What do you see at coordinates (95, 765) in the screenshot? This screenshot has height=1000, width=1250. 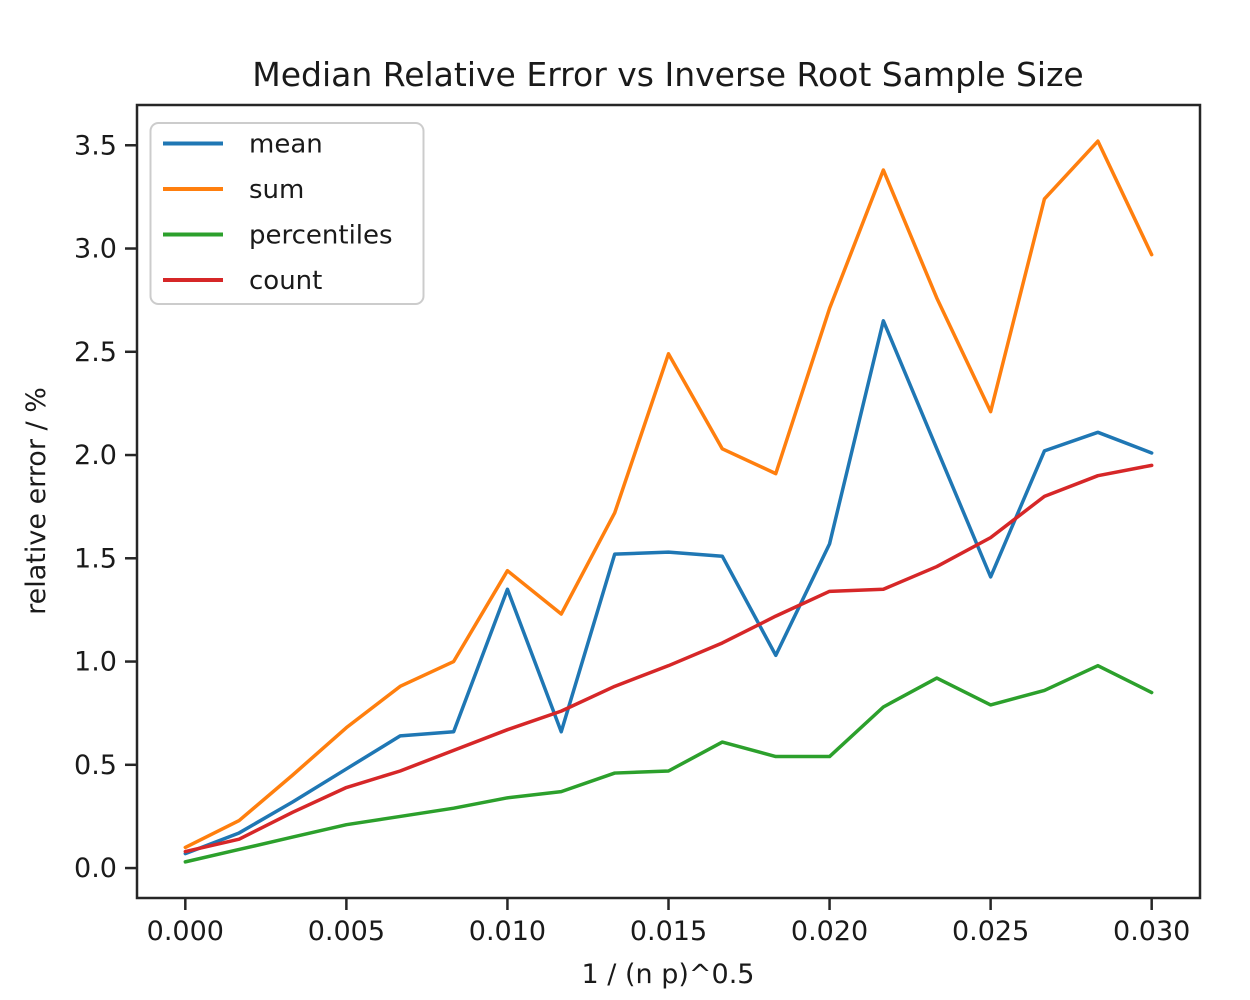 I see `y-tick-label: 0.5` at bounding box center [95, 765].